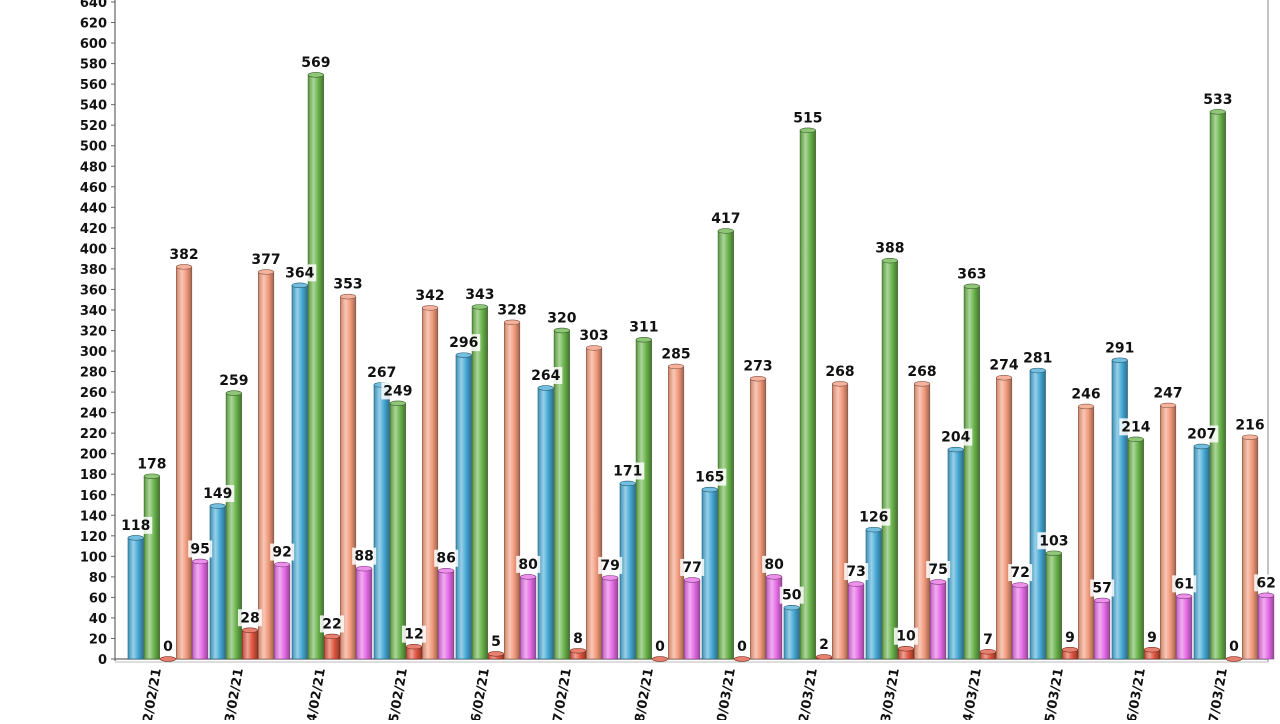  What do you see at coordinates (889, 249) in the screenshot?
I see `data-label: 388` at bounding box center [889, 249].